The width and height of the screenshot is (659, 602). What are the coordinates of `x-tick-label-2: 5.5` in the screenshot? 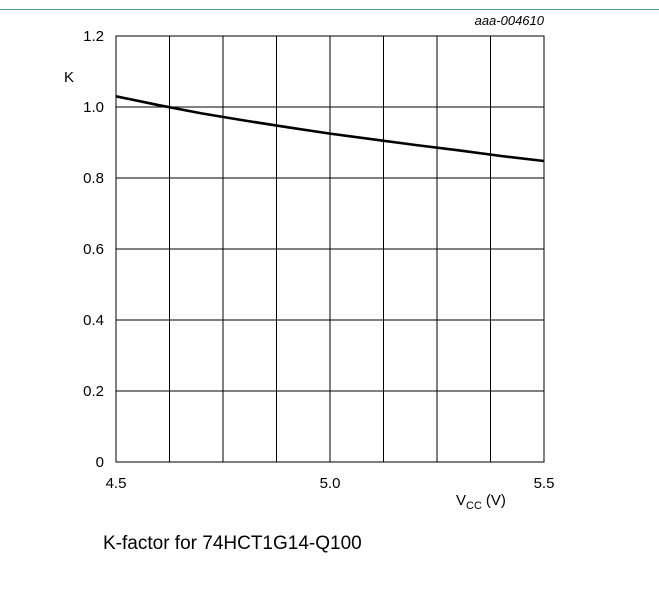 It's located at (544, 483).